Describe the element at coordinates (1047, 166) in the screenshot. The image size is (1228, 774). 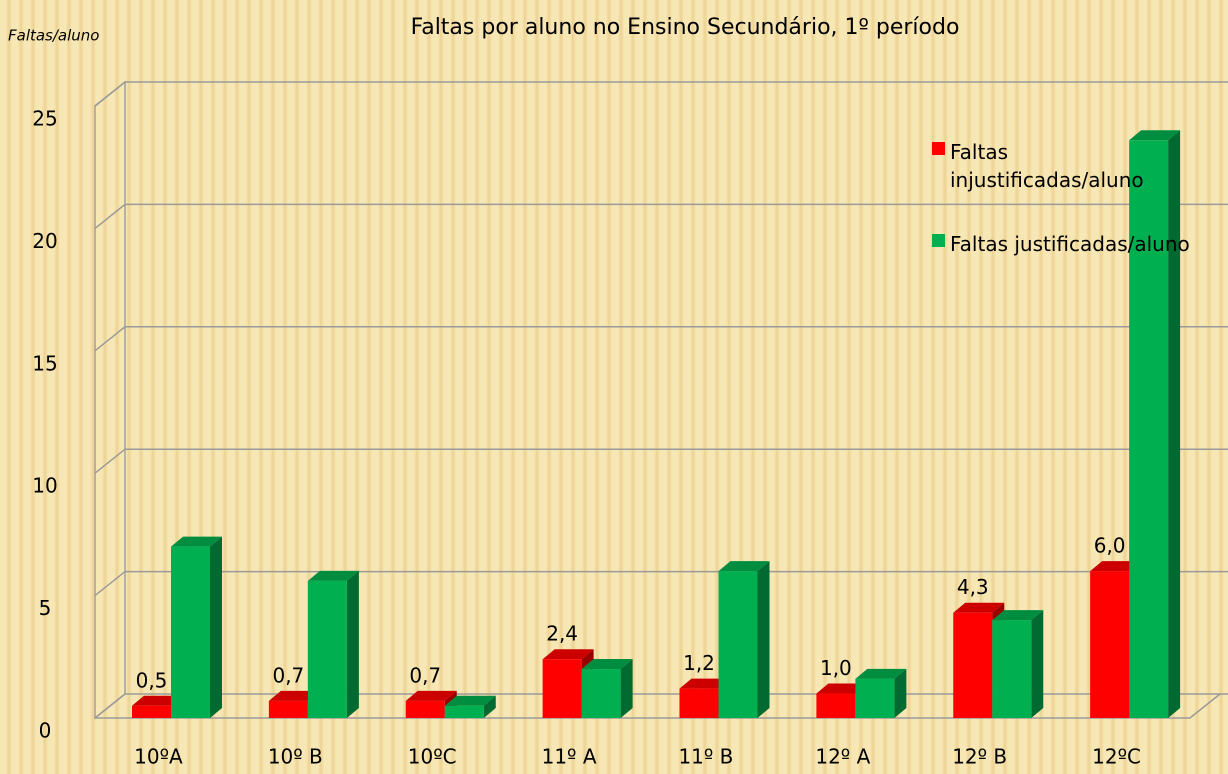
I see `legend-label: Faltas injustificadas/aluno` at that location.